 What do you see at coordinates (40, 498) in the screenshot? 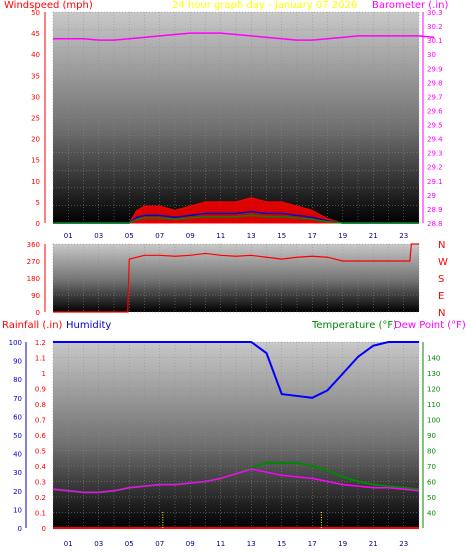
I see `rain-tick-label: 0.2` at bounding box center [40, 498].